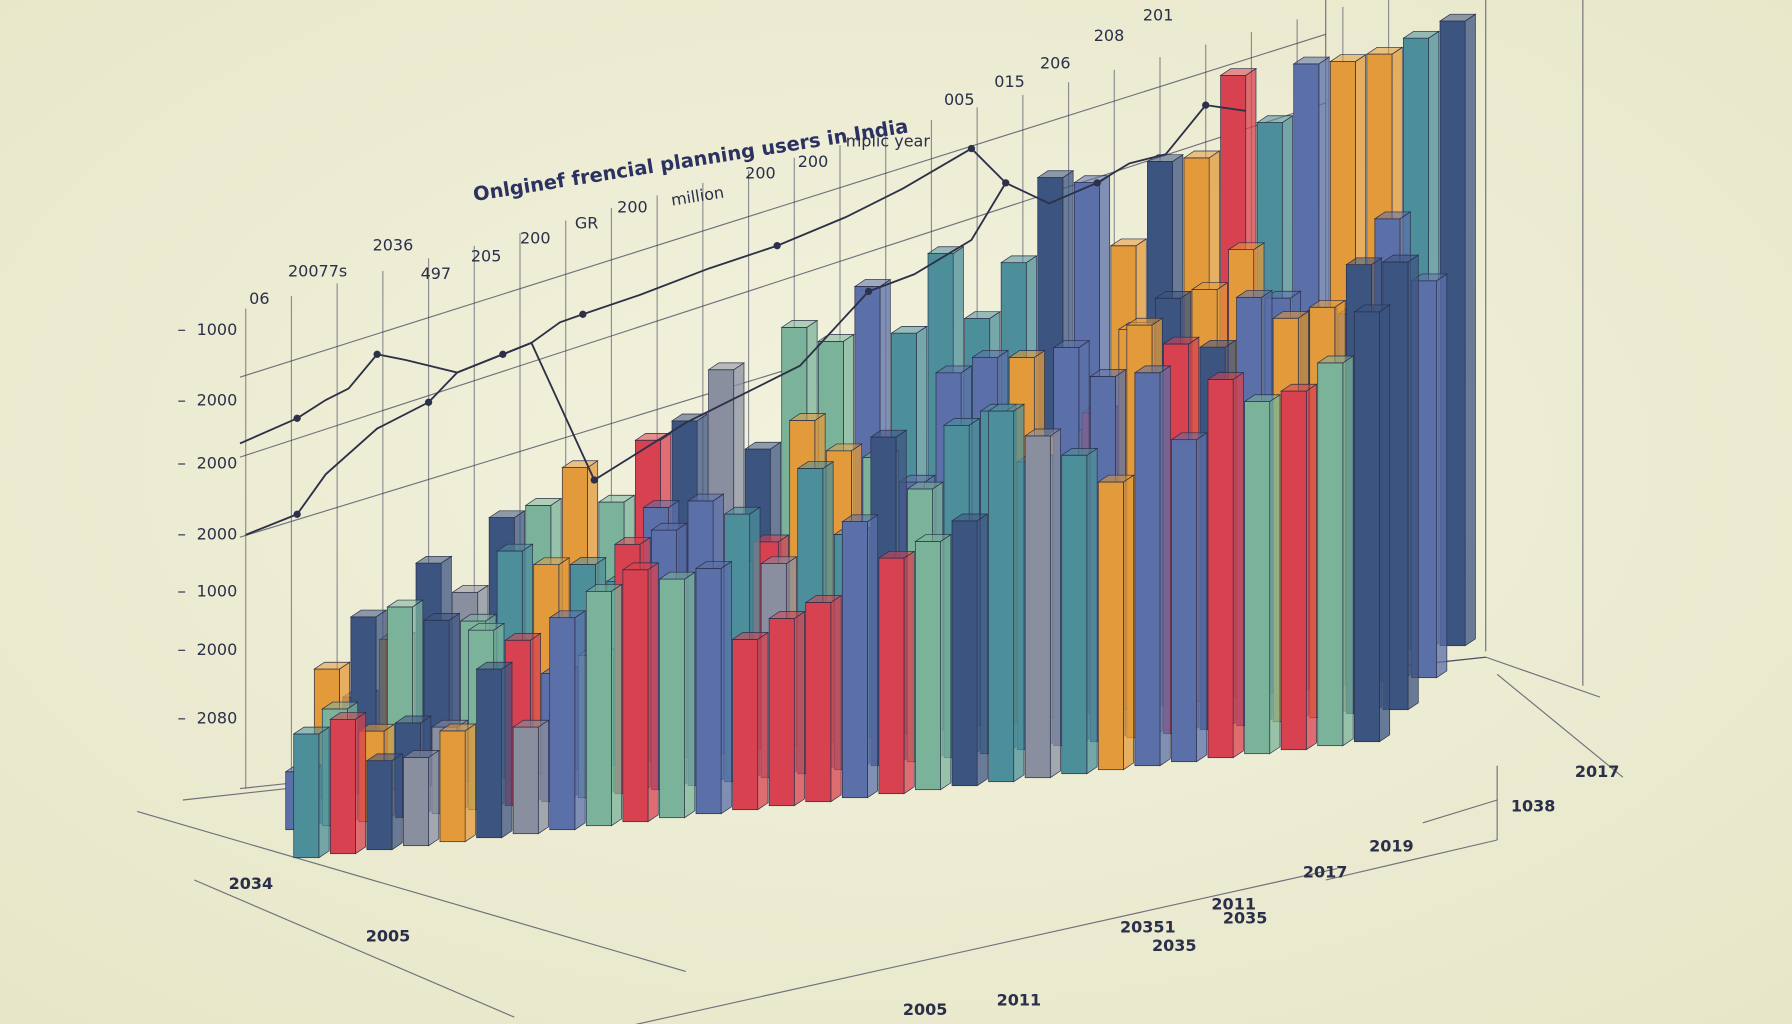  Describe the element at coordinates (259, 298) in the screenshot. I see `top-label: 06` at that location.